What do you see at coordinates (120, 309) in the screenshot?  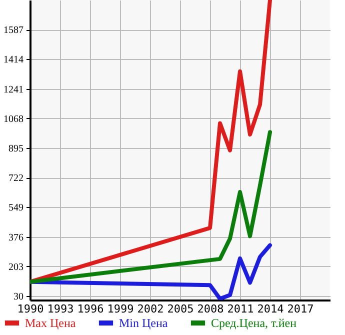 I see `x-tick-label: 1999` at bounding box center [120, 309].